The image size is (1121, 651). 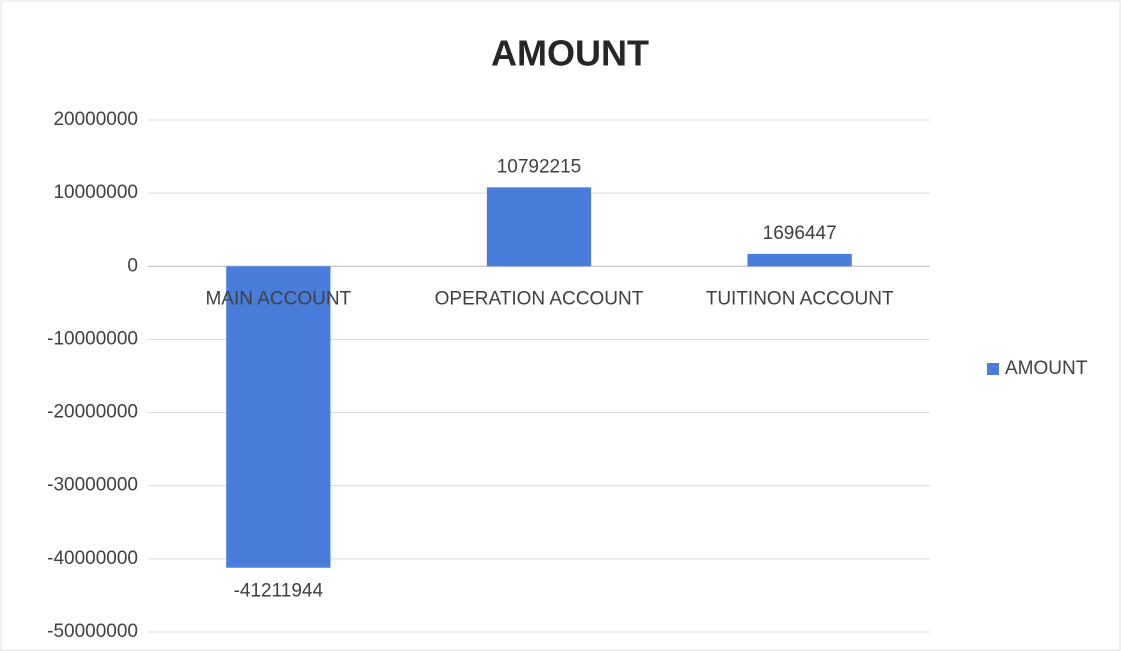 I want to click on data-label: 1696447, so click(x=800, y=233).